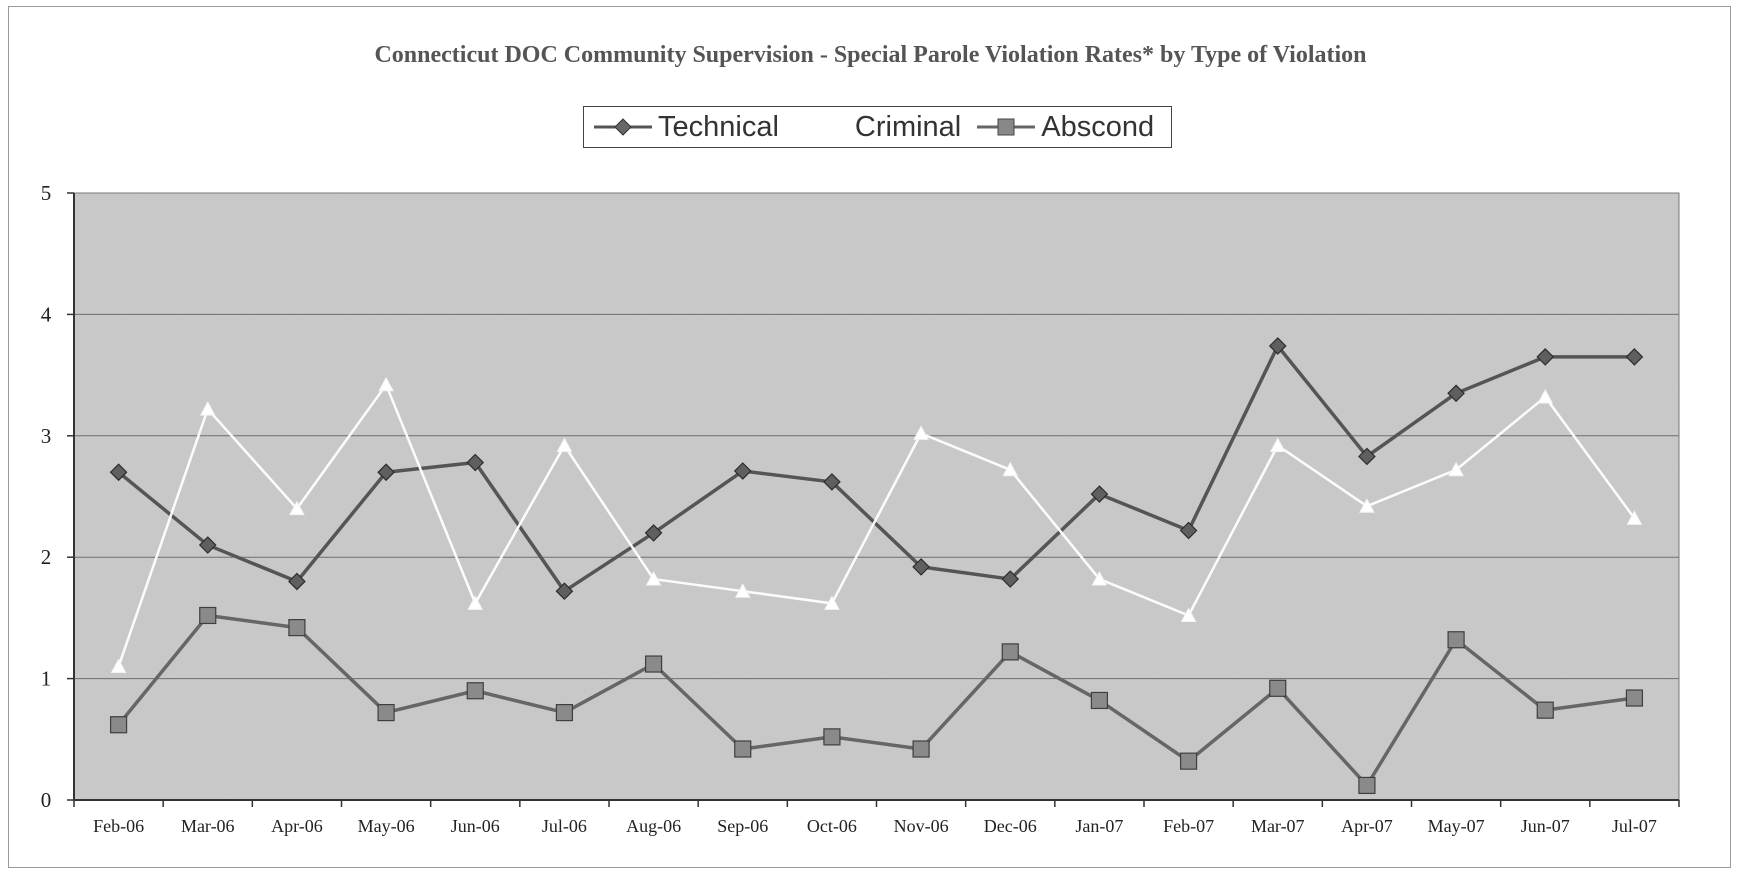  What do you see at coordinates (1006, 127) in the screenshot?
I see `legend-swatch-abscond` at bounding box center [1006, 127].